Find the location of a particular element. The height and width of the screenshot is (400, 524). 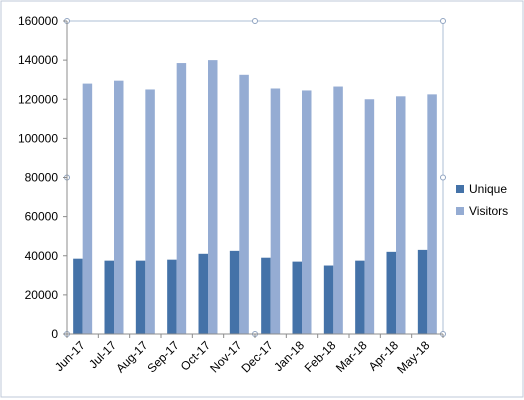

legend-label-unique: Unique is located at coordinates (488, 189).